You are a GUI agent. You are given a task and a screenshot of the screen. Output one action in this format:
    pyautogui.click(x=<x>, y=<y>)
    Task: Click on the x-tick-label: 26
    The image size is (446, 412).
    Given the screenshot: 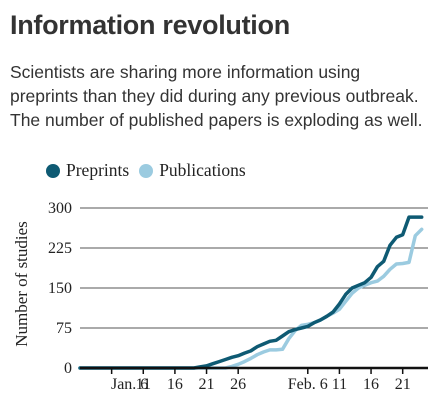 What is the action you would take?
    pyautogui.click(x=238, y=384)
    